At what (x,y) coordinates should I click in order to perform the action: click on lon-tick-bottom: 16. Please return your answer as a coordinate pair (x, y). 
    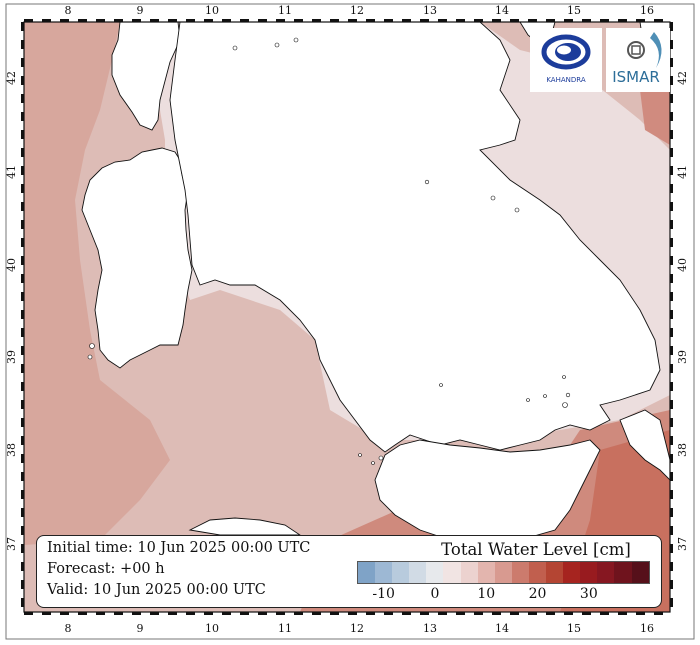
    Looking at the image, I should click on (647, 628).